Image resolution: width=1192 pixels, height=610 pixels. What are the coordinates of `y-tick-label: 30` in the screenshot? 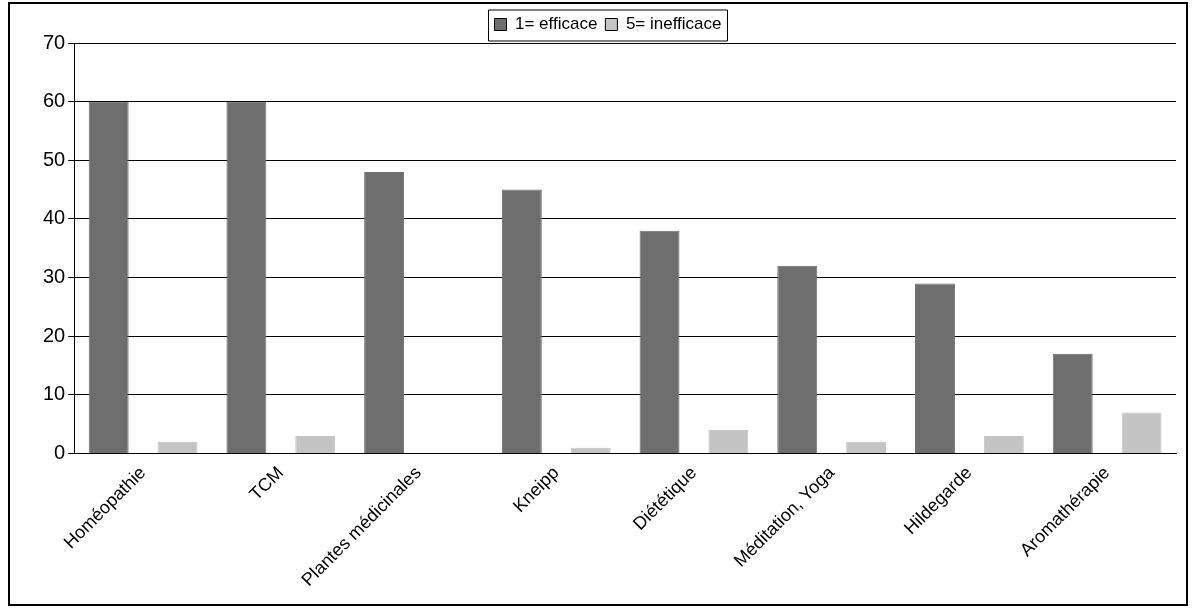 It's located at (54, 276).